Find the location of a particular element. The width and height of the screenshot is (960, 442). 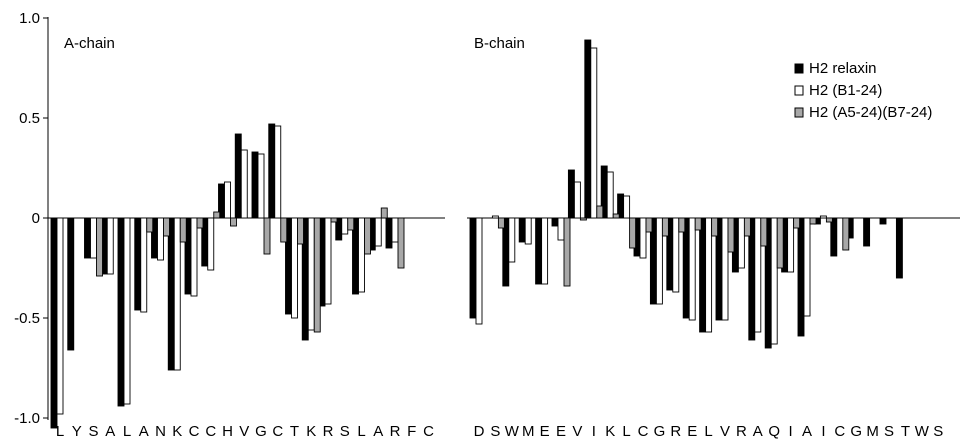

legend: H2 relaxin H2 (B1-24) H2 (A5-24)(B7-24) is located at coordinates (863, 90).